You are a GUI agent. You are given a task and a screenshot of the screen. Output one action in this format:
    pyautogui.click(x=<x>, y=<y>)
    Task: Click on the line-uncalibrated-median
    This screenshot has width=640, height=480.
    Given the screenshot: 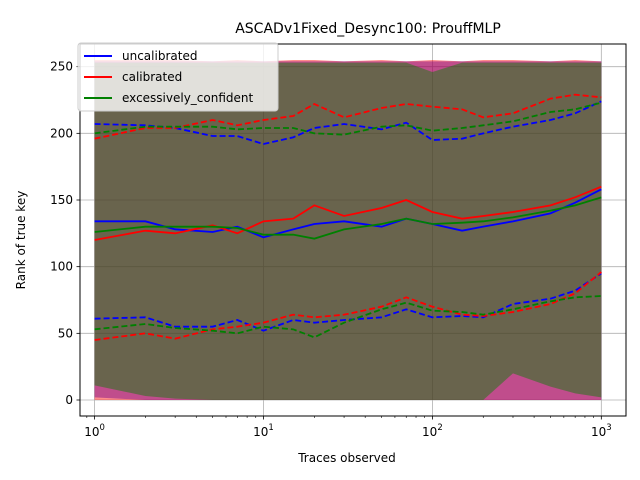 What is the action you would take?
    pyautogui.click(x=348, y=213)
    